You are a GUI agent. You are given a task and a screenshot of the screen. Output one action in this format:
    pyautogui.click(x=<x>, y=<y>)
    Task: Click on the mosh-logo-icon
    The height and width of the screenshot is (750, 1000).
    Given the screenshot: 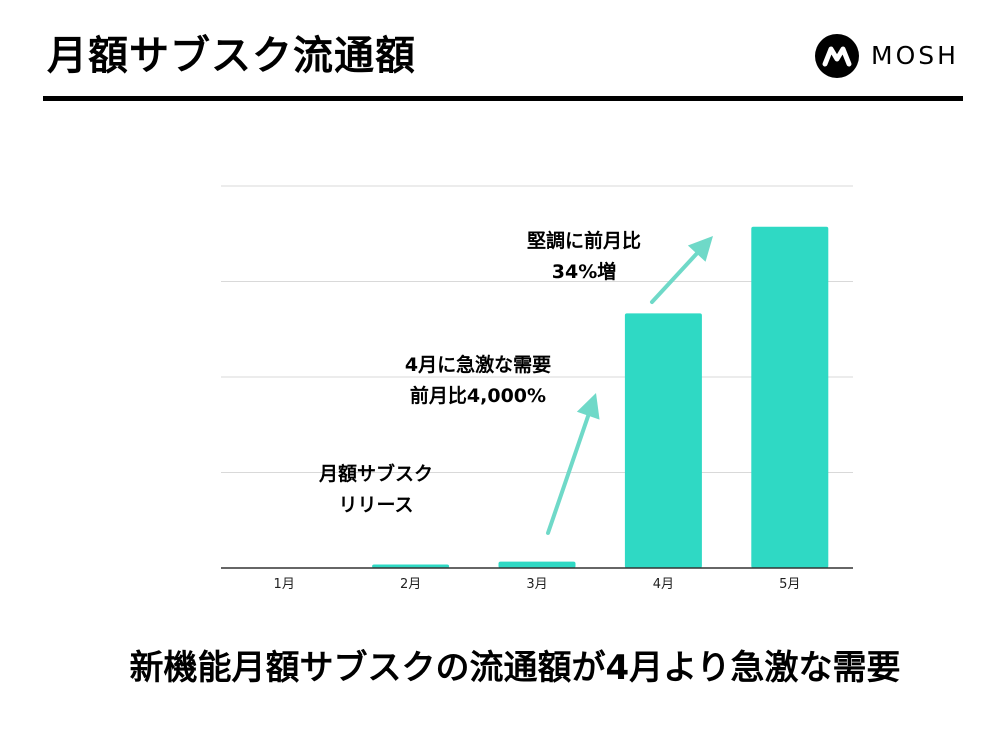 What is the action you would take?
    pyautogui.click(x=837, y=56)
    